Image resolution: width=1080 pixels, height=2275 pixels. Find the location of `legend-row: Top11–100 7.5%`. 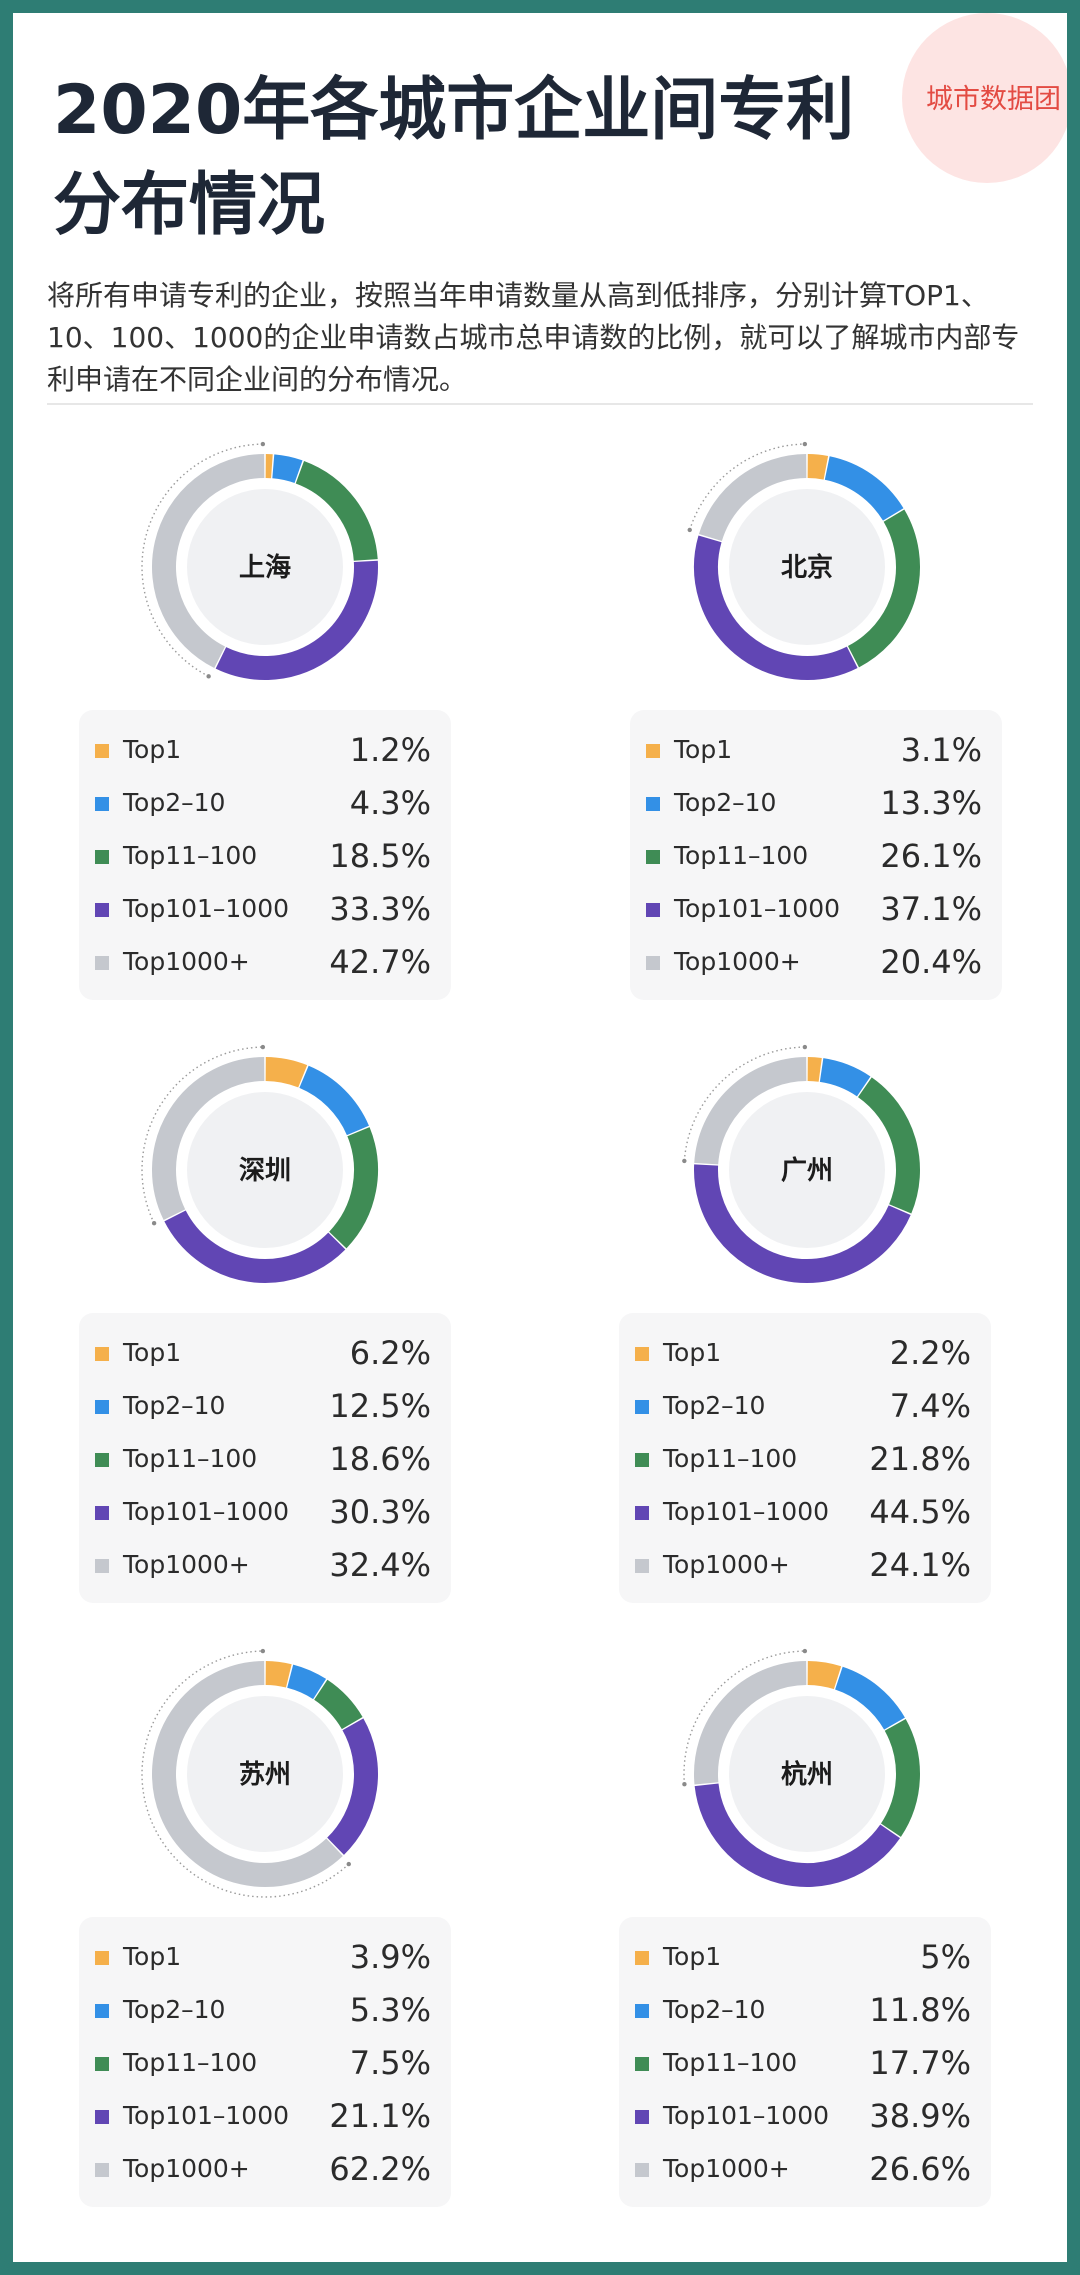

legend-row: Top11–100 7.5% is located at coordinates (263, 2064).